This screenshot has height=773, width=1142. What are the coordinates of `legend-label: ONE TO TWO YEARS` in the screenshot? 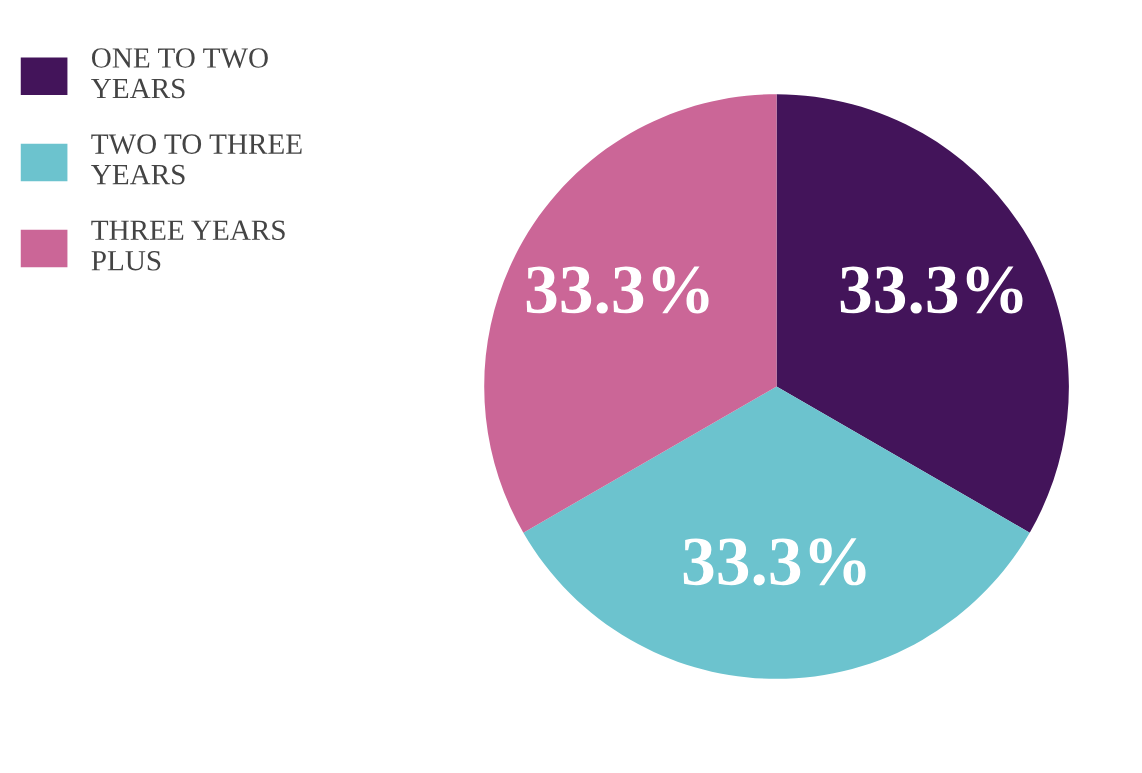 It's located at (179, 73).